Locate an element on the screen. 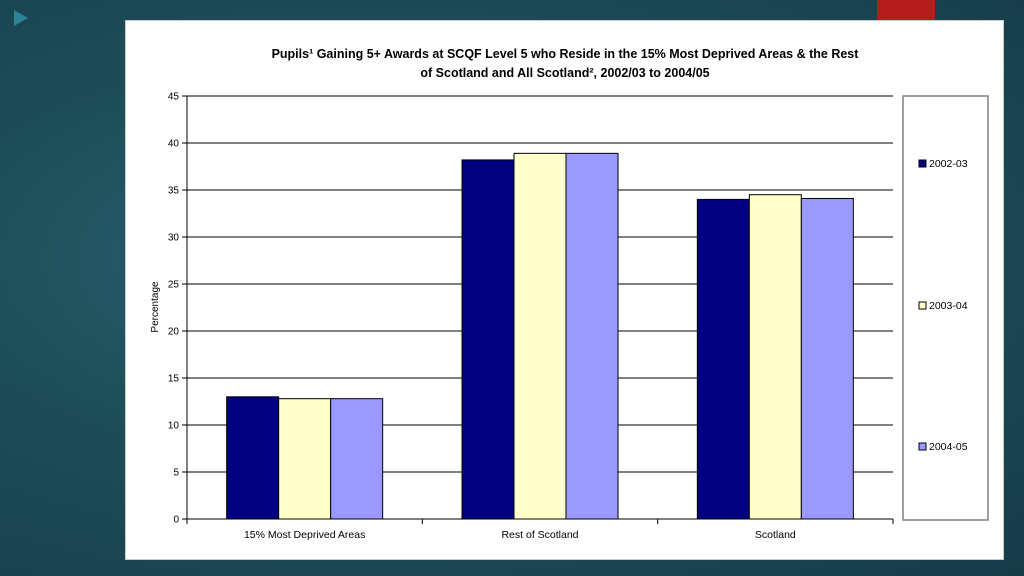 This screenshot has width=1024, height=576. y-tick-label: 25 is located at coordinates (174, 285).